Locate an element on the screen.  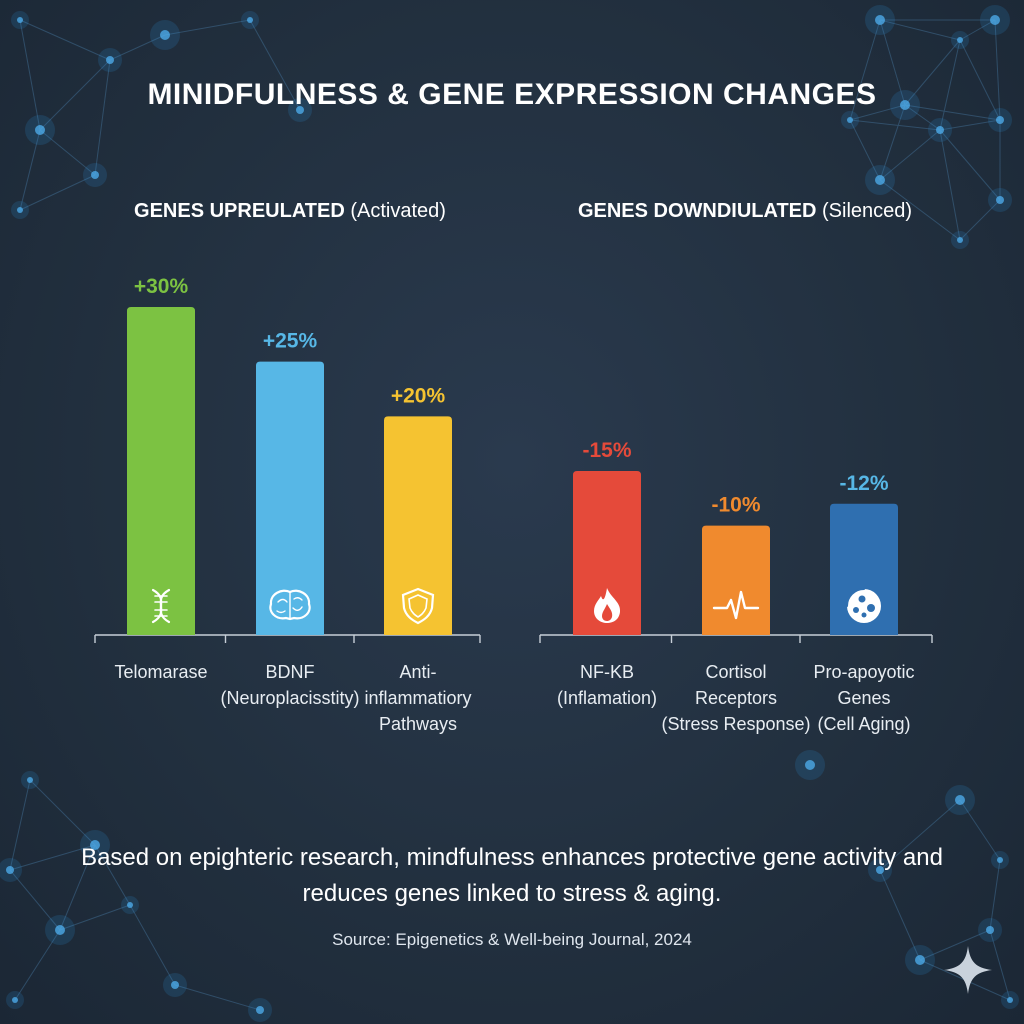
dna-icon is located at coordinates (161, 606).